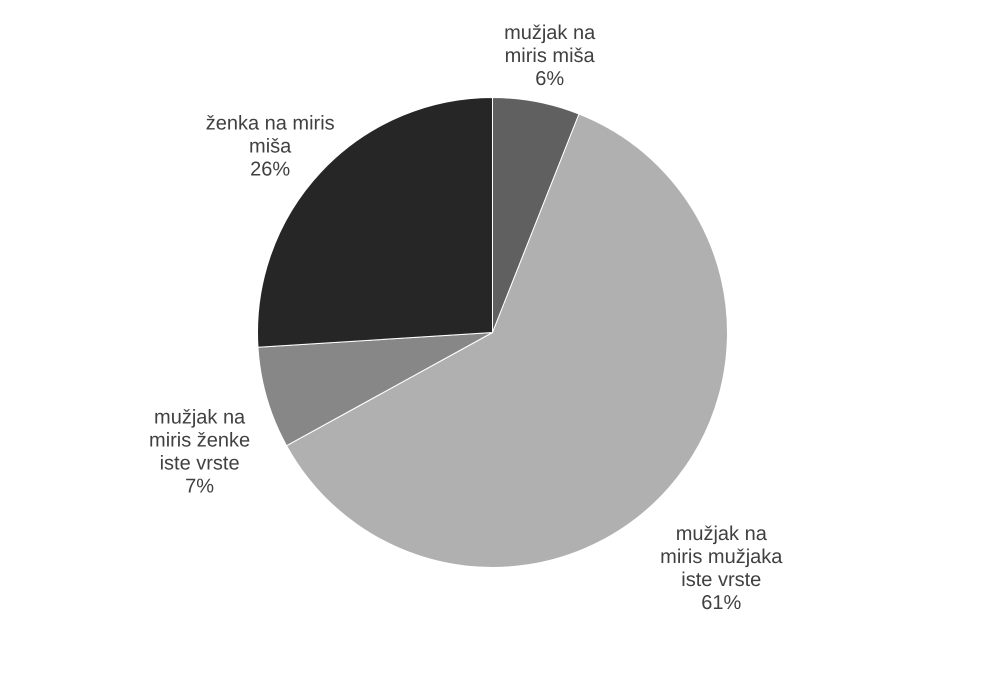 Image resolution: width=995 pixels, height=675 pixels. What do you see at coordinates (270, 135) in the screenshot?
I see `slice-label: ženka na miris miša` at bounding box center [270, 135].